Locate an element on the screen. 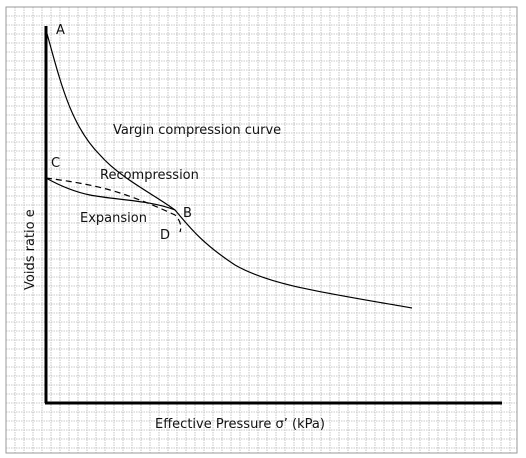 This screenshot has width=526, height=458. point-label-a: A is located at coordinates (60, 30).